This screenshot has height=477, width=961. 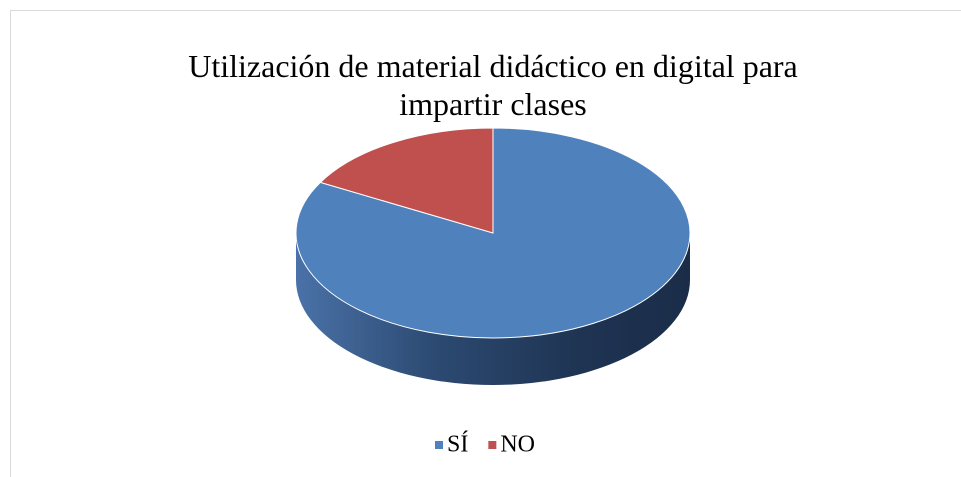 I want to click on pie-side, so click(x=493, y=309).